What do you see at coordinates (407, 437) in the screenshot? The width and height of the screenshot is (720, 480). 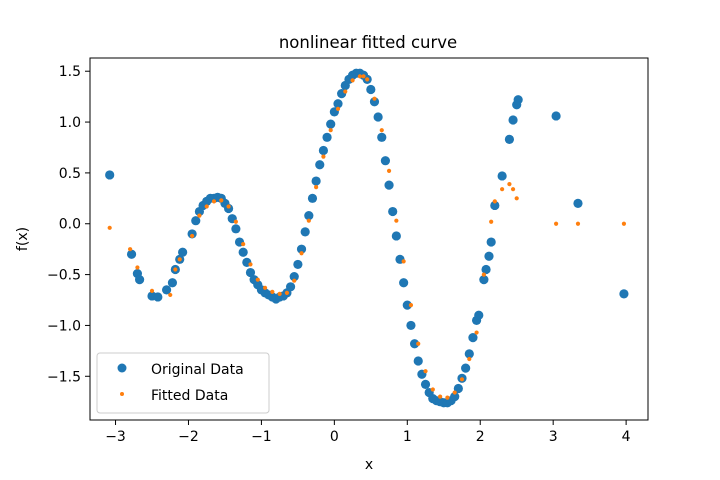 I see `x-tick-label: 1` at bounding box center [407, 437].